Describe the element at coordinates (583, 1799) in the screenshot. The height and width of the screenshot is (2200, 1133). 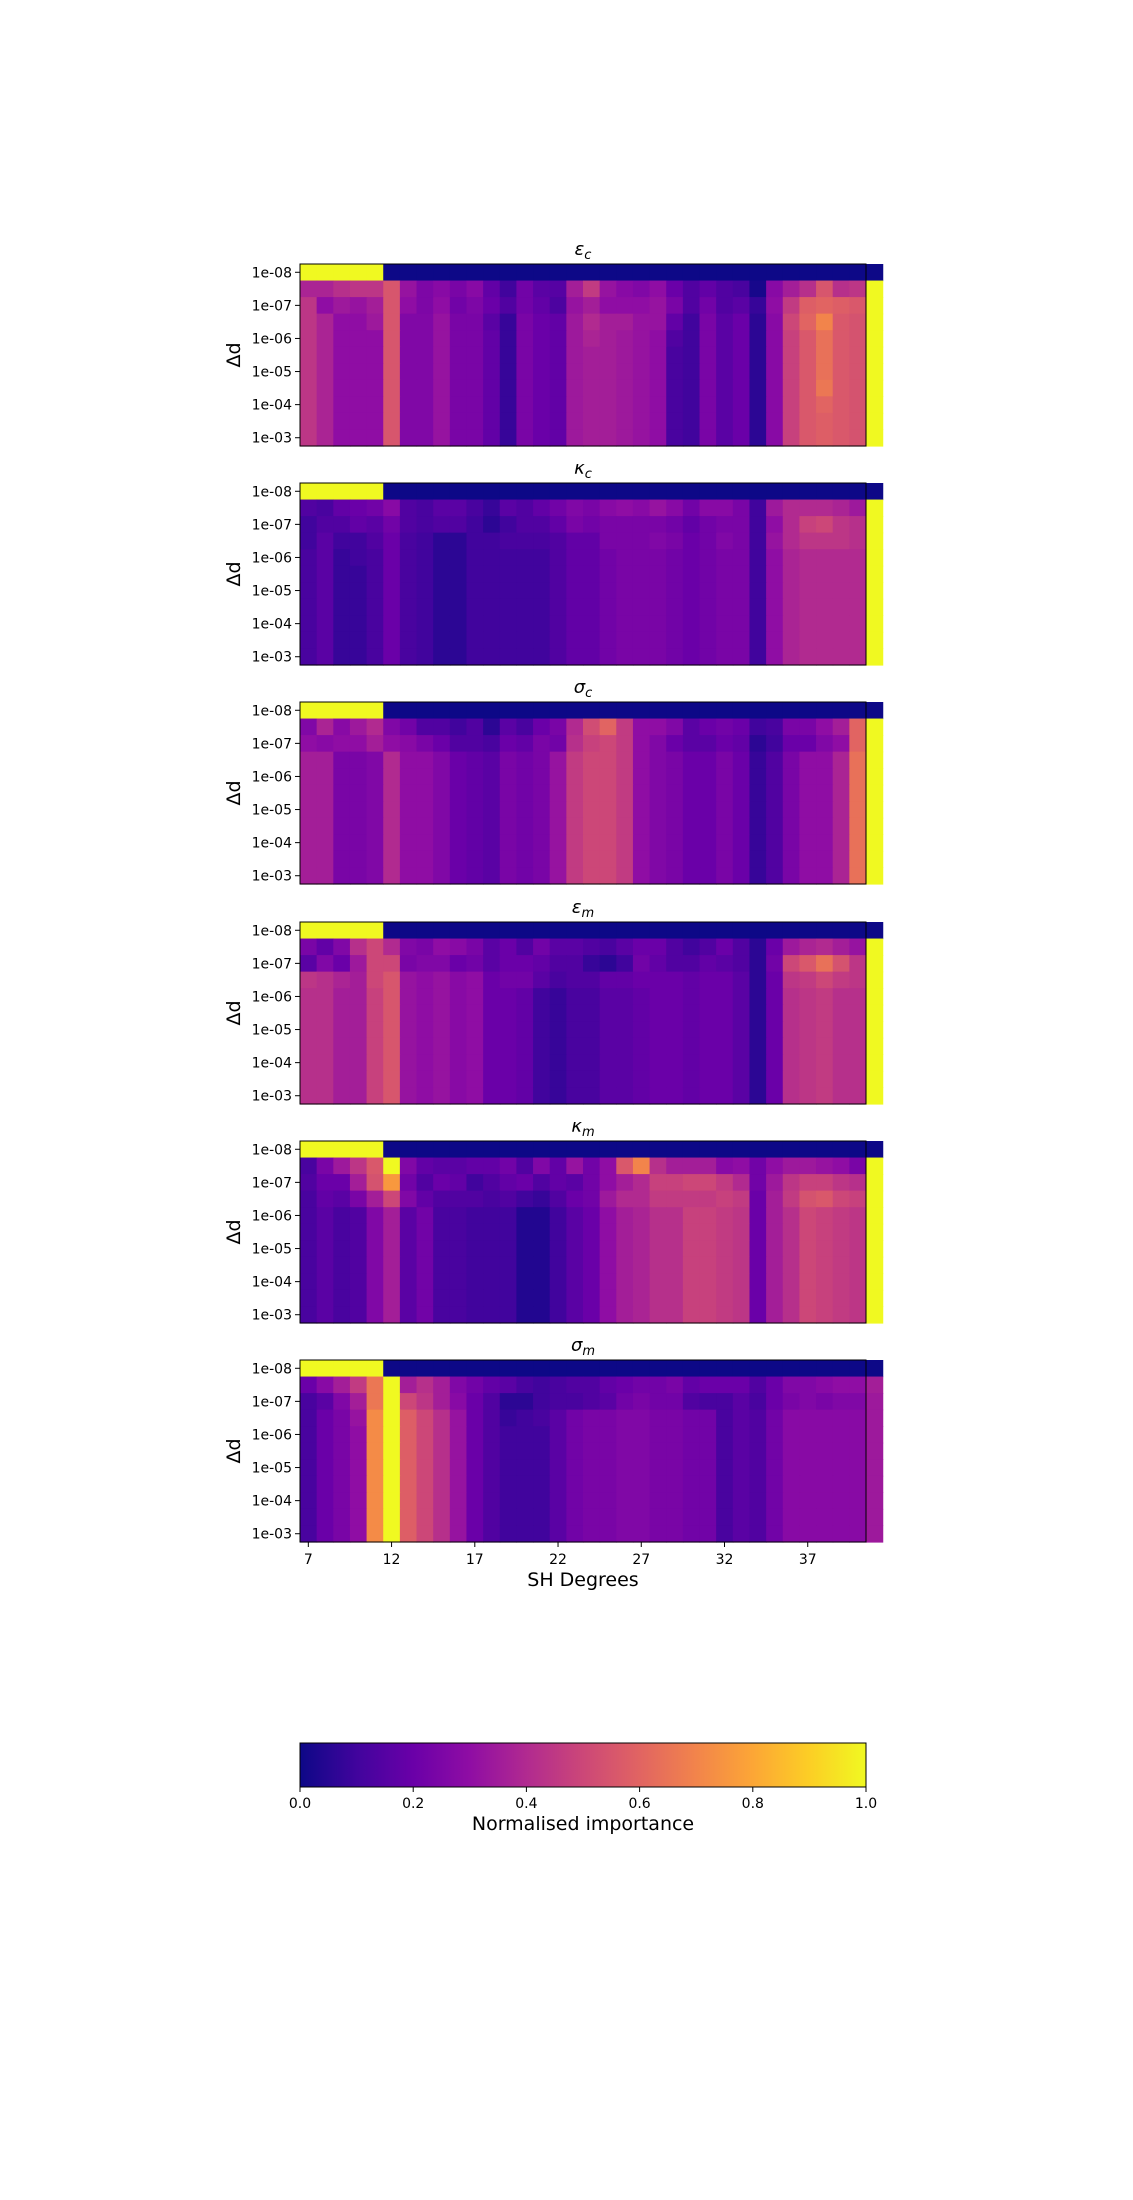
I see `colorbar-ticks: 0.0 0.2 0.4 0.6 0.8 1.0` at that location.